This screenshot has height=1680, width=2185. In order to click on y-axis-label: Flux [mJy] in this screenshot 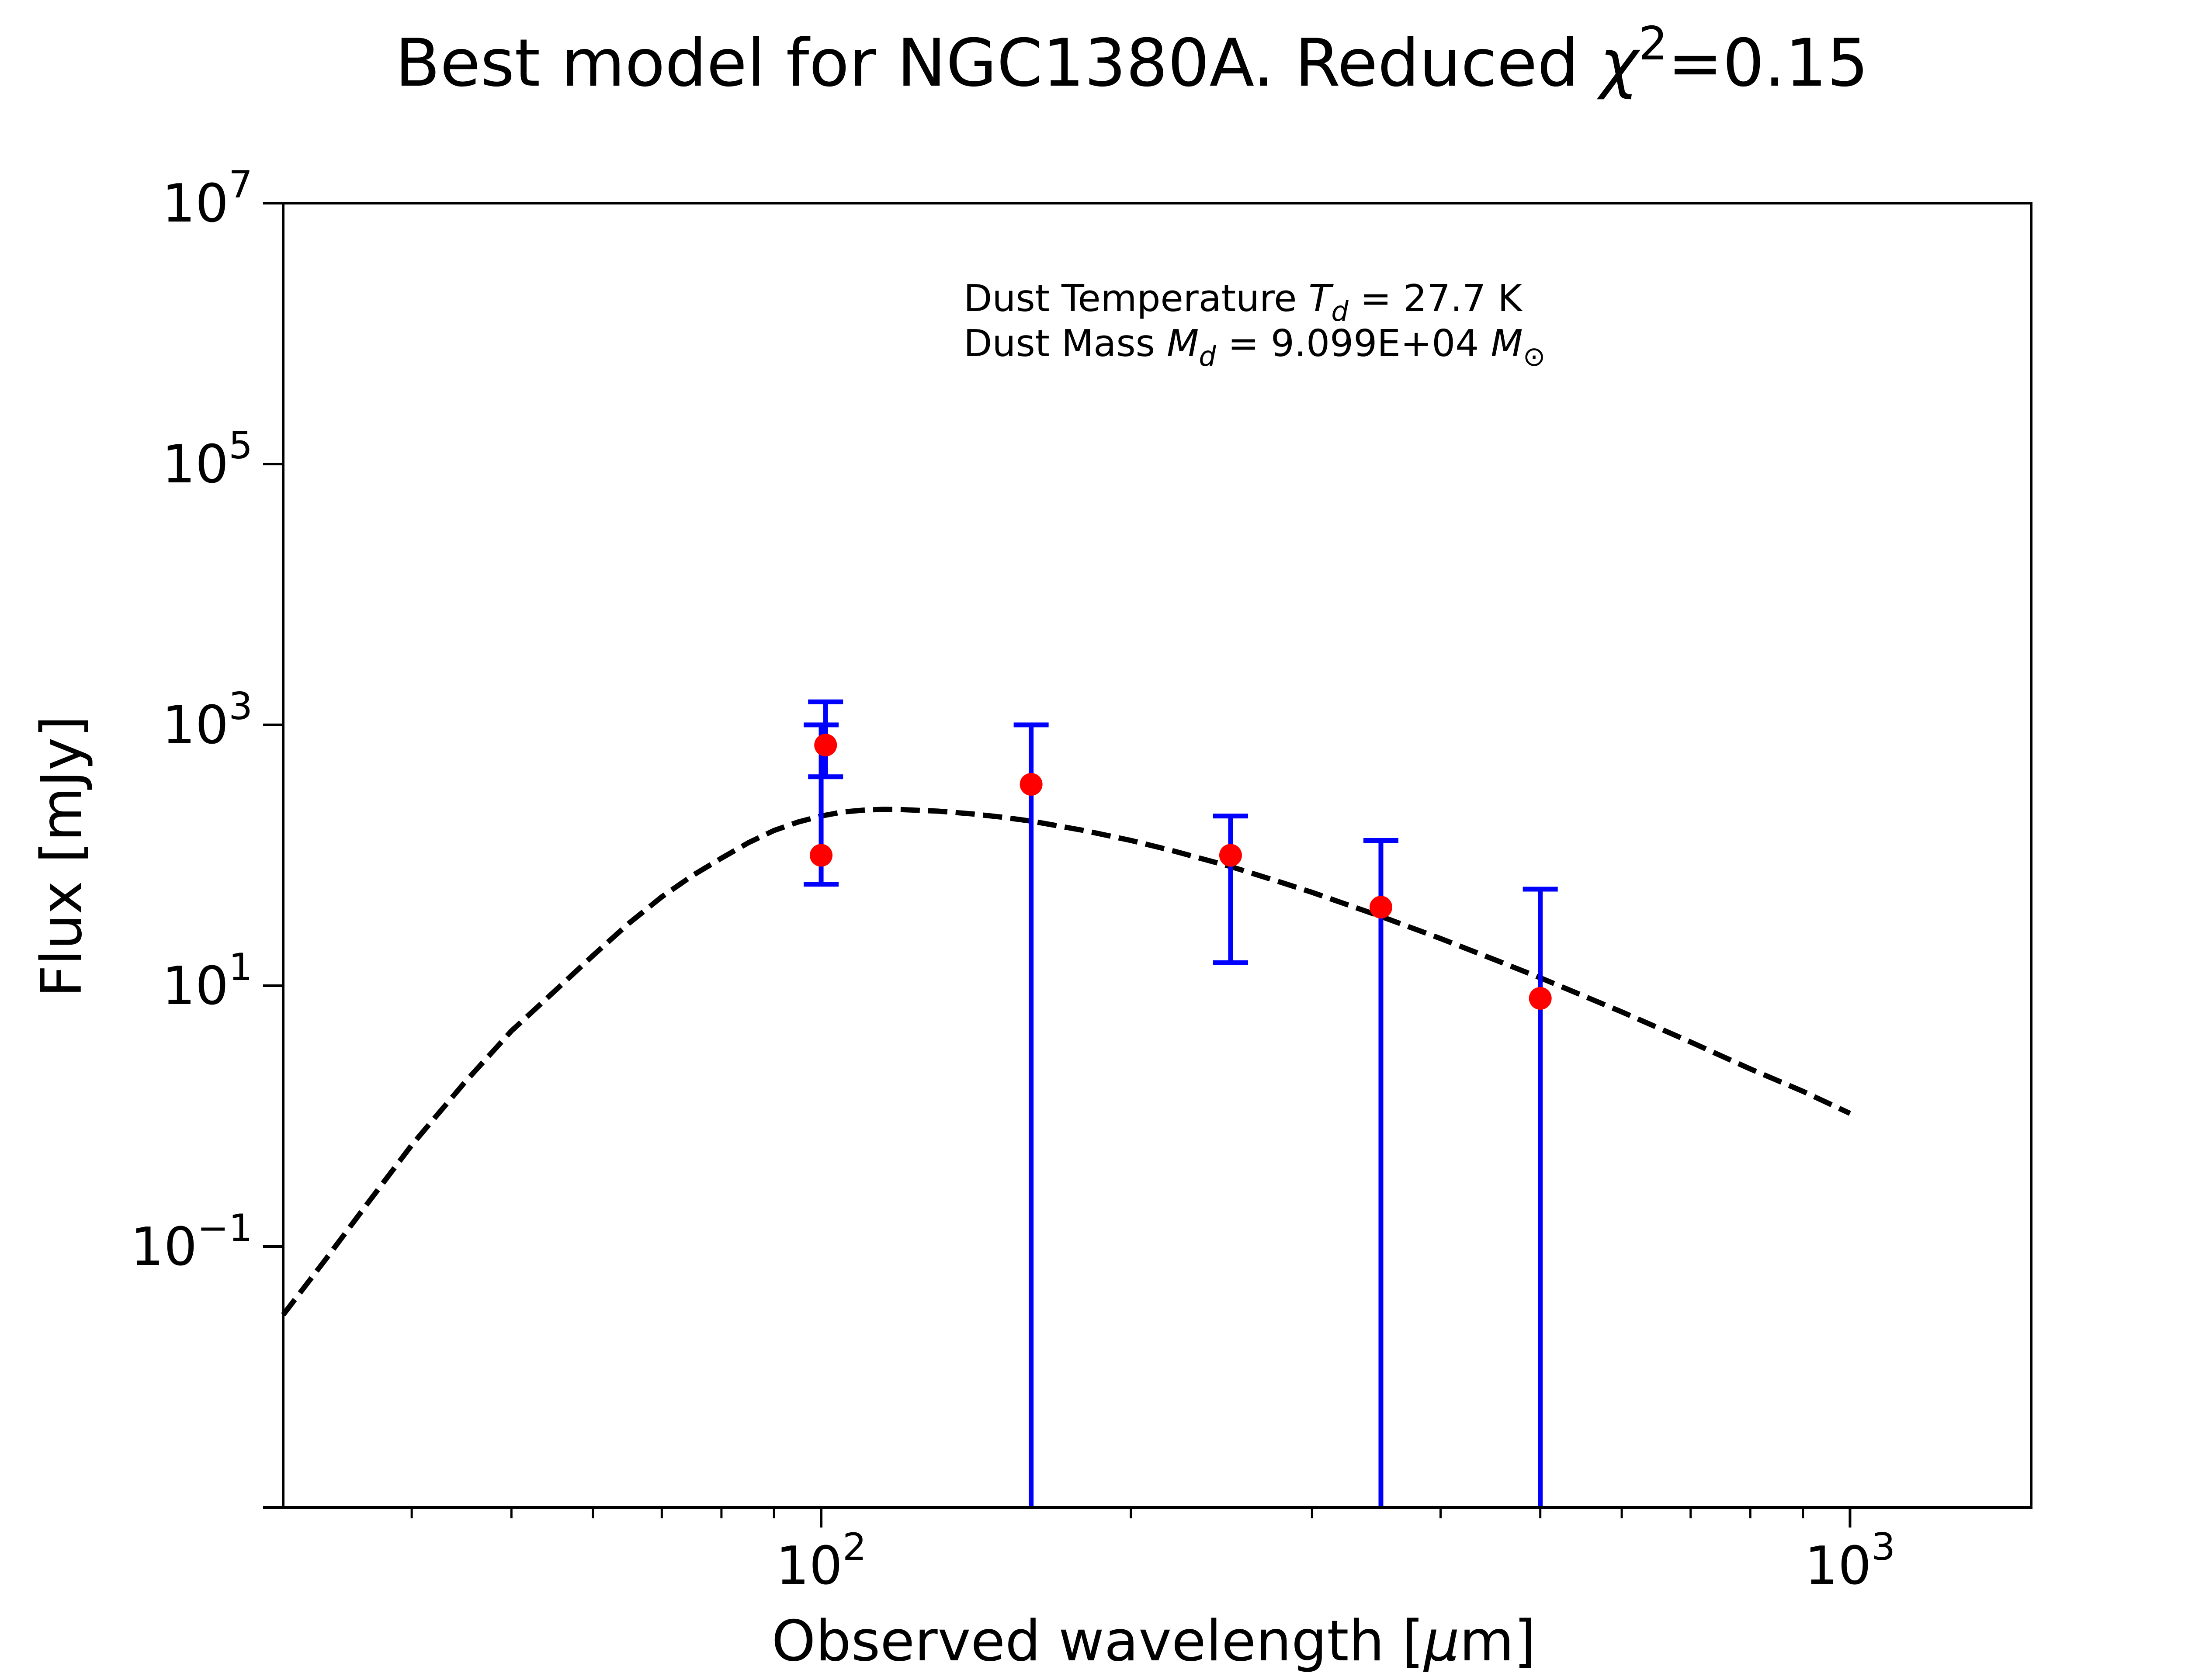, I will do `click(61, 857)`.